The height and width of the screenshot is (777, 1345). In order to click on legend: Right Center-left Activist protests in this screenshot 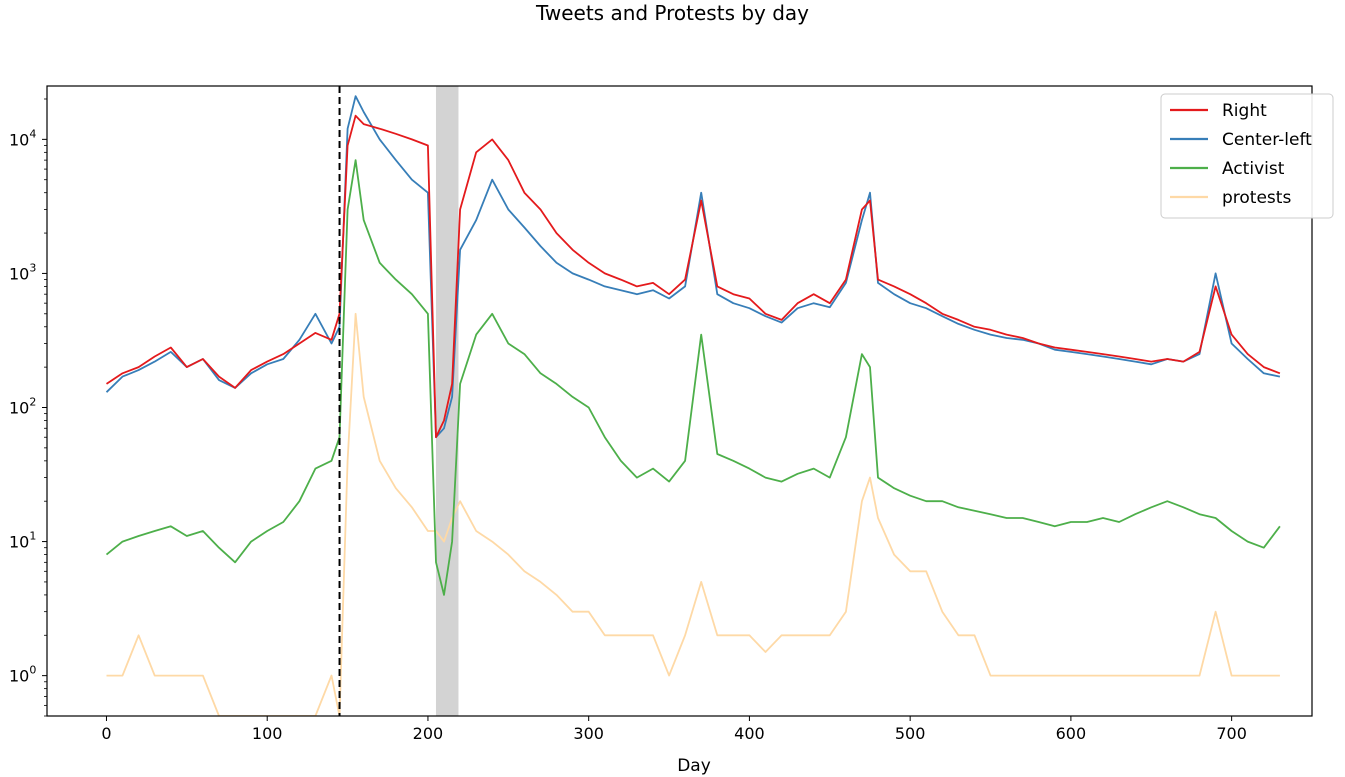, I will do `click(1247, 156)`.